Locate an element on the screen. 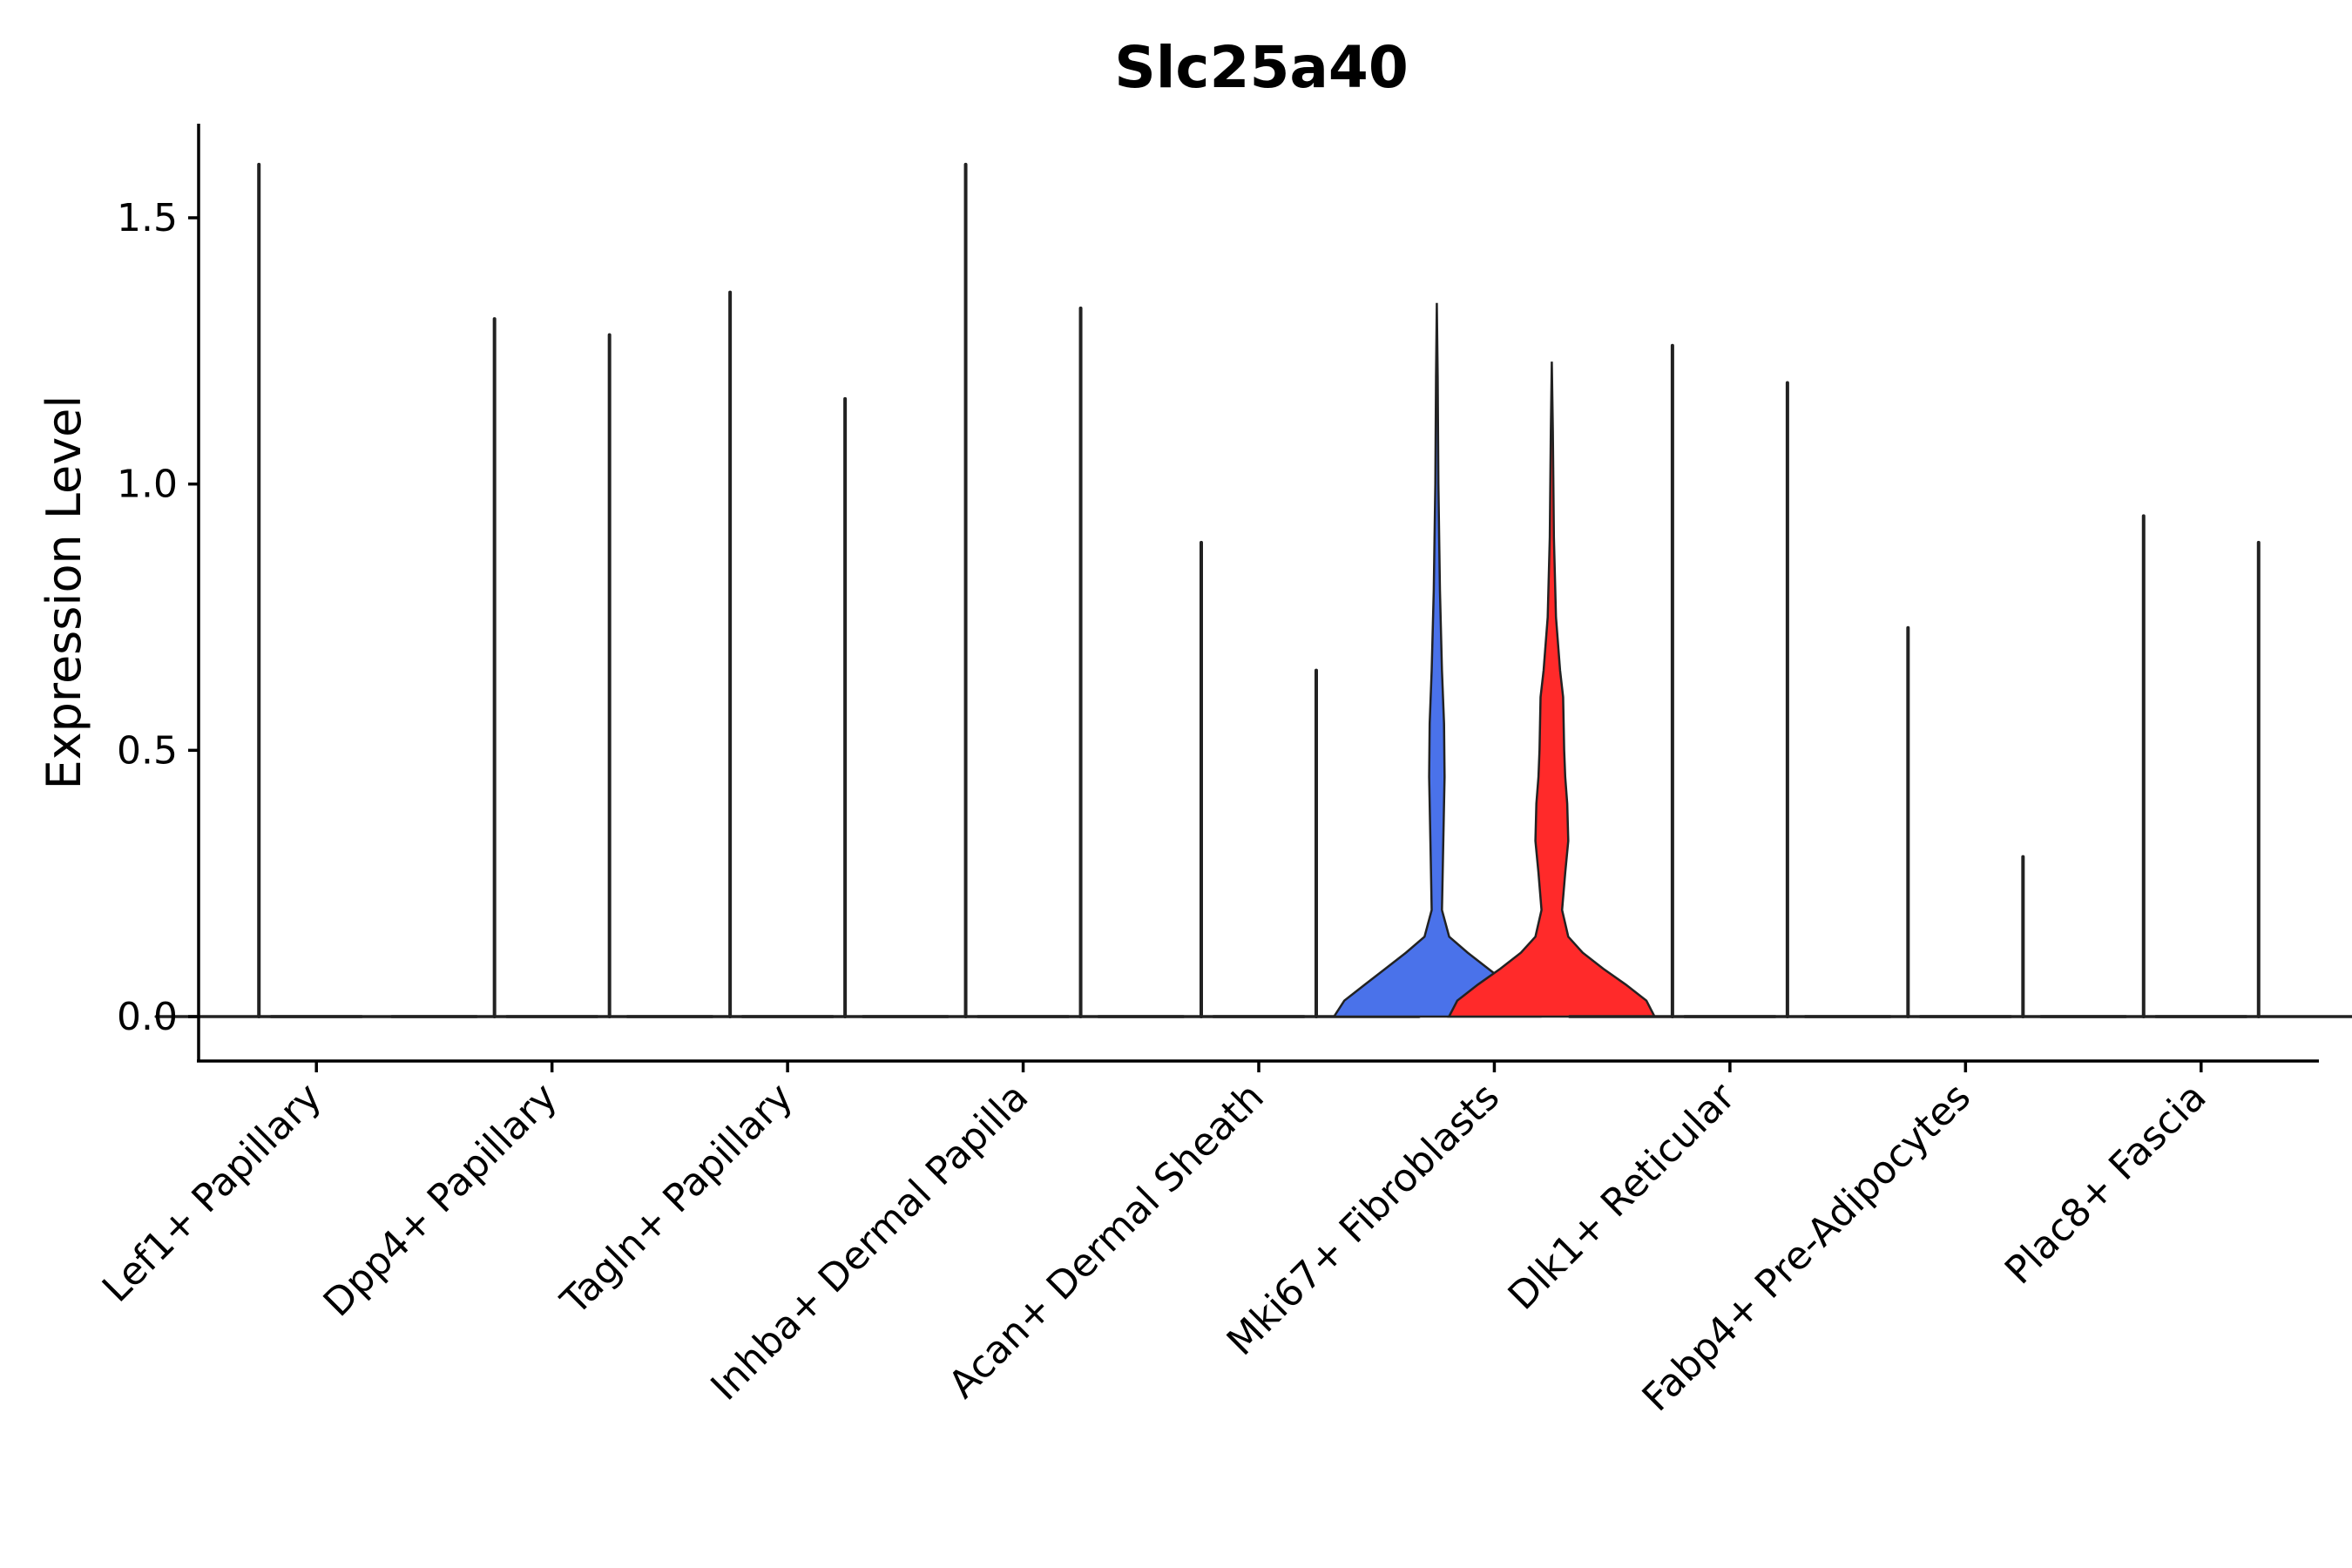  x-tick-label-mki67-fibroblasts: Mki67+ Fibroblasts is located at coordinates (1363, 1219).